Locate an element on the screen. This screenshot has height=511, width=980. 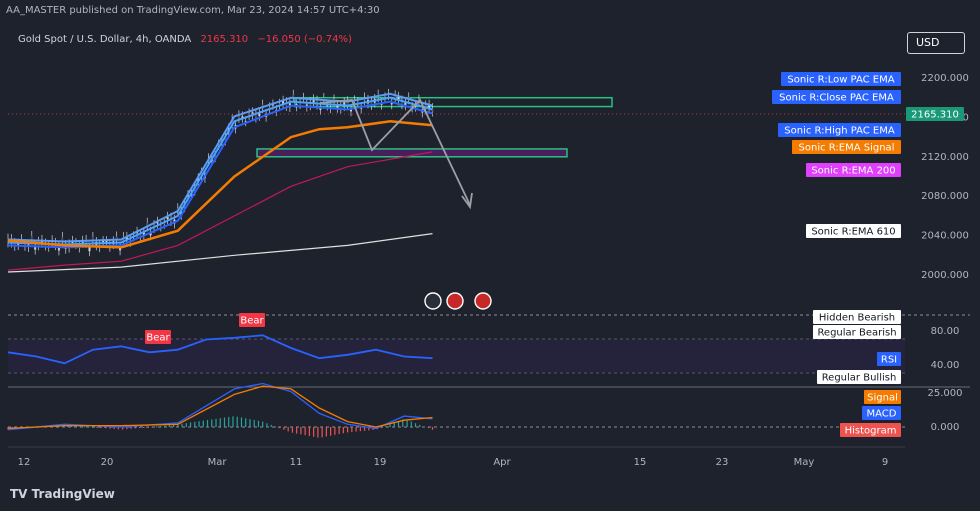
rsi-axis-tick: 40.00 is located at coordinates (945, 365).